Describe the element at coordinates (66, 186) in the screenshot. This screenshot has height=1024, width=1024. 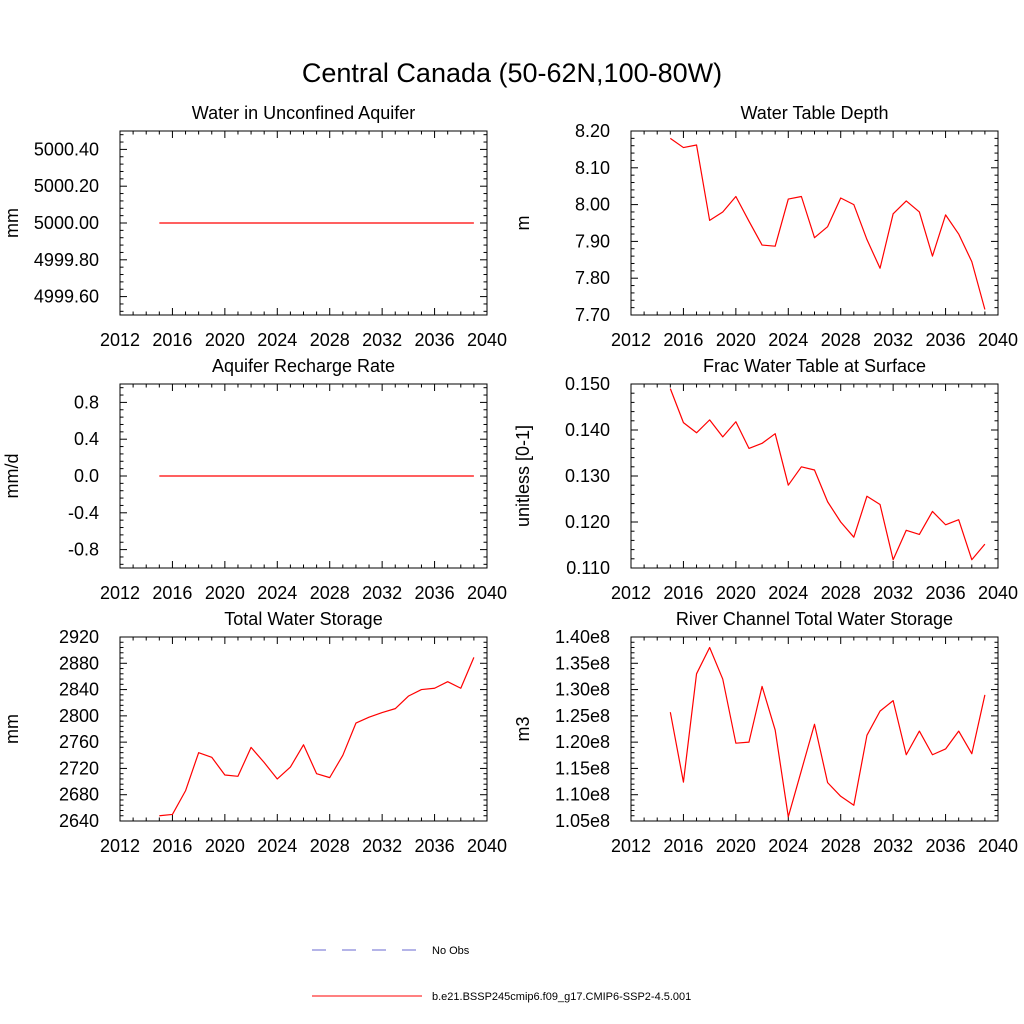
I see `y-tick-label: 5000.20` at that location.